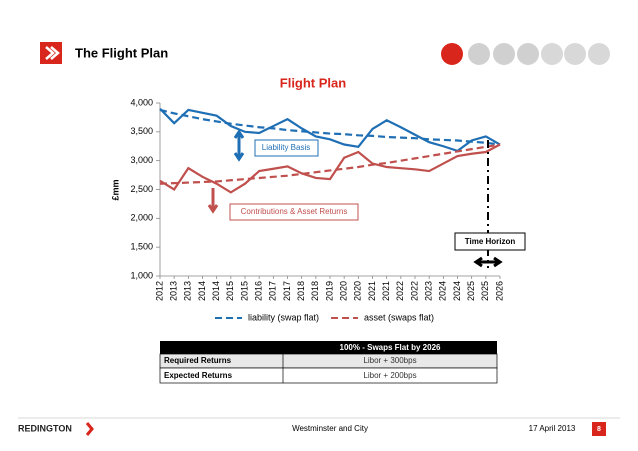 Image resolution: width=638 pixels, height=451 pixels. Describe the element at coordinates (121, 52) in the screenshot. I see `header-title: The Flight Plan` at that location.